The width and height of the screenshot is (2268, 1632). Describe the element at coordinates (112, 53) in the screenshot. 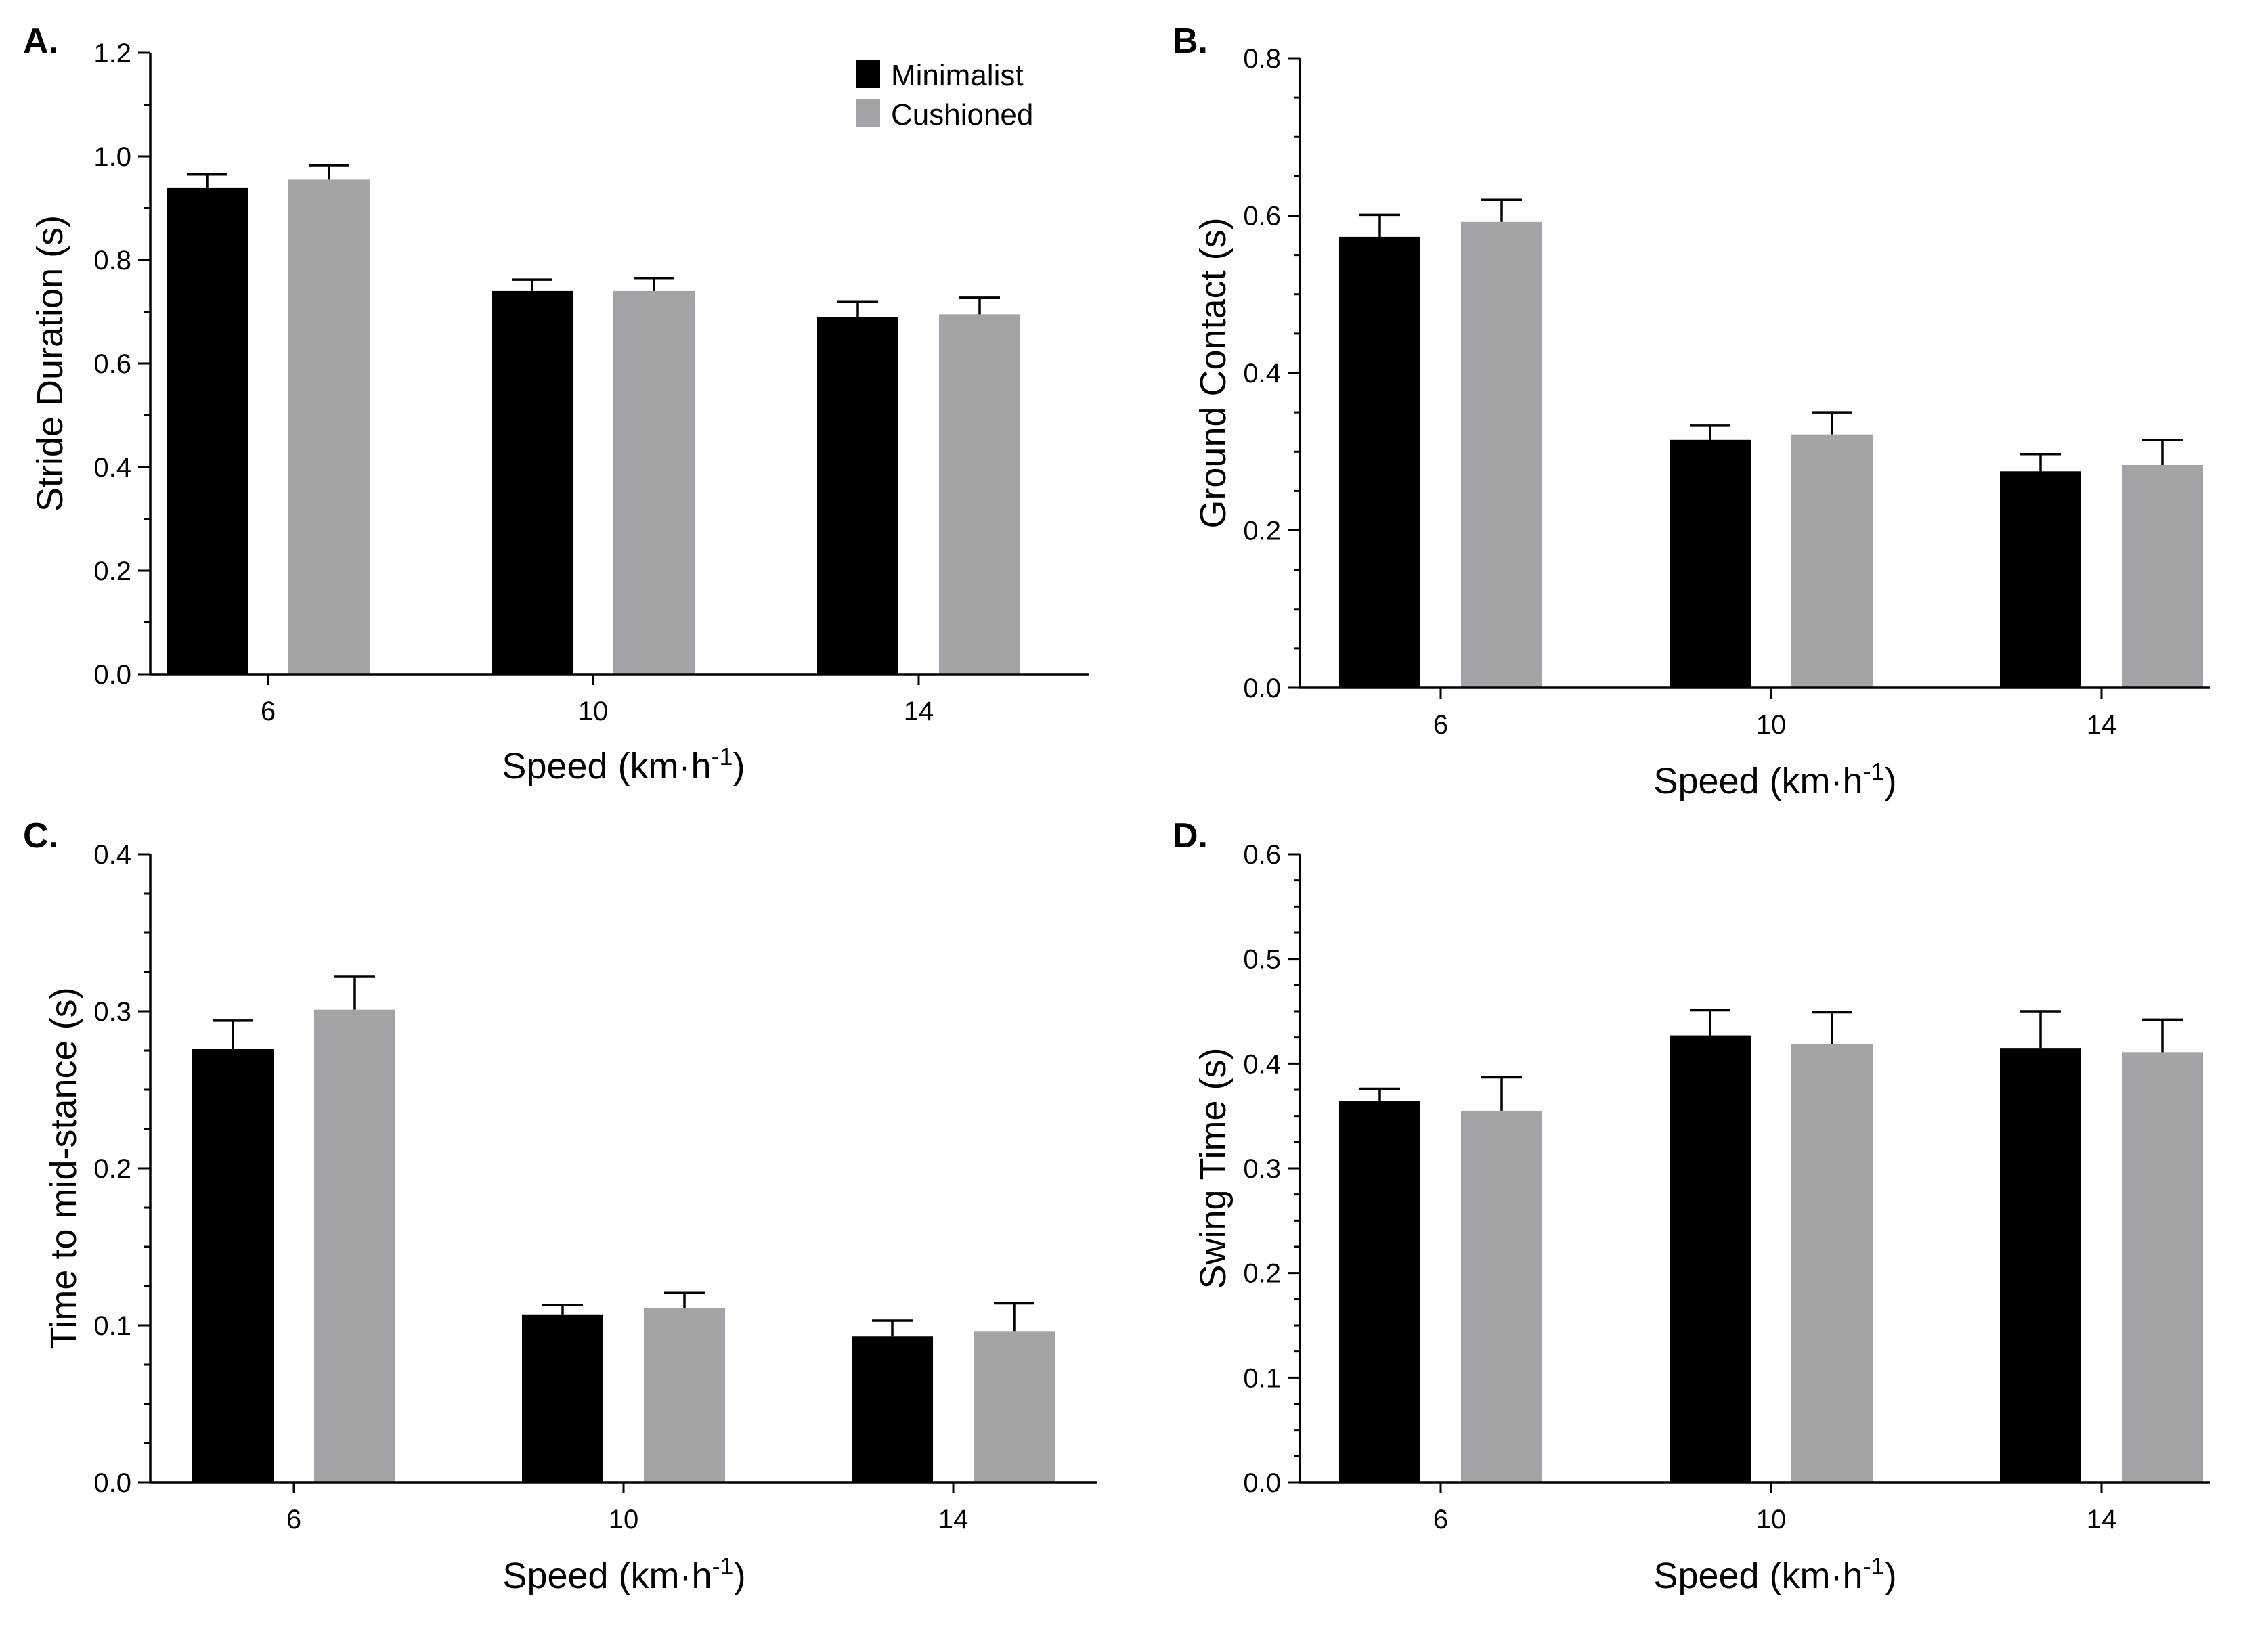

I see `y-tick-label: 1.2` at that location.